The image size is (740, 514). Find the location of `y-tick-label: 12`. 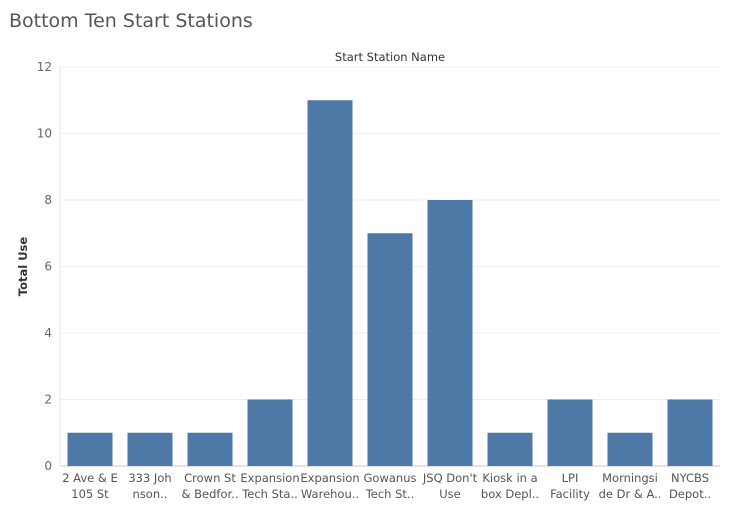

y-tick-label: 12 is located at coordinates (44, 67).